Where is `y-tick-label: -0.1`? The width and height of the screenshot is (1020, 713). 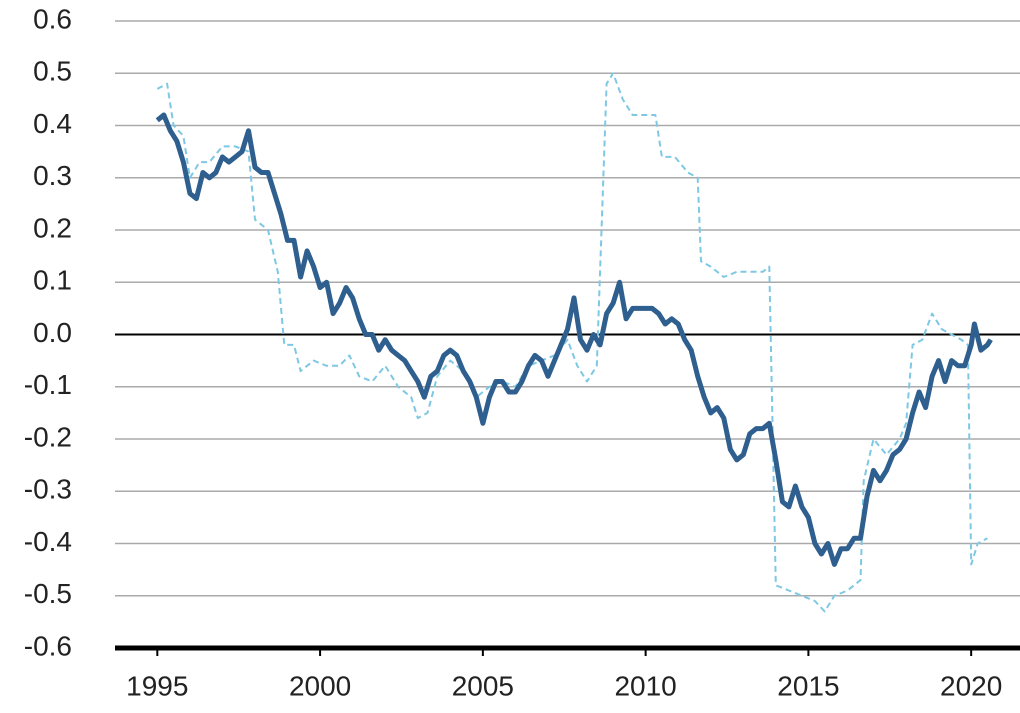 y-tick-label: -0.1 is located at coordinates (48, 384).